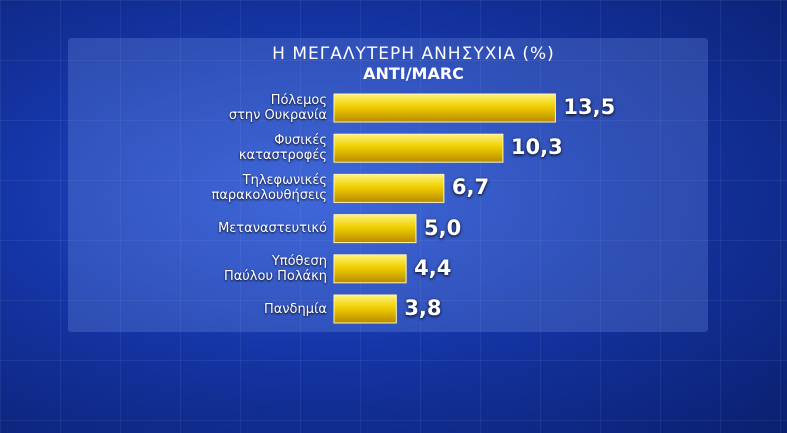 The image size is (787, 433). I want to click on value-label: 5,0, so click(443, 227).